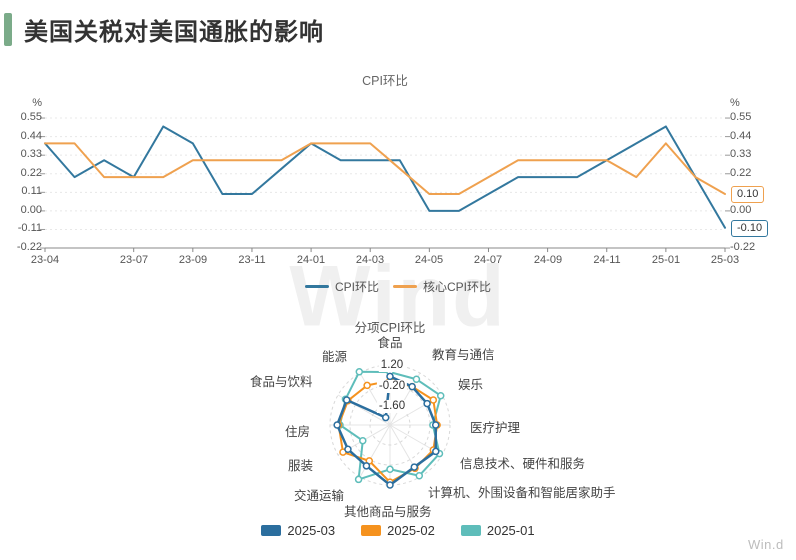 This screenshot has height=560, width=796. Describe the element at coordinates (750, 228) in the screenshot. I see `end-value-chip-cpi: -0.10` at that location.